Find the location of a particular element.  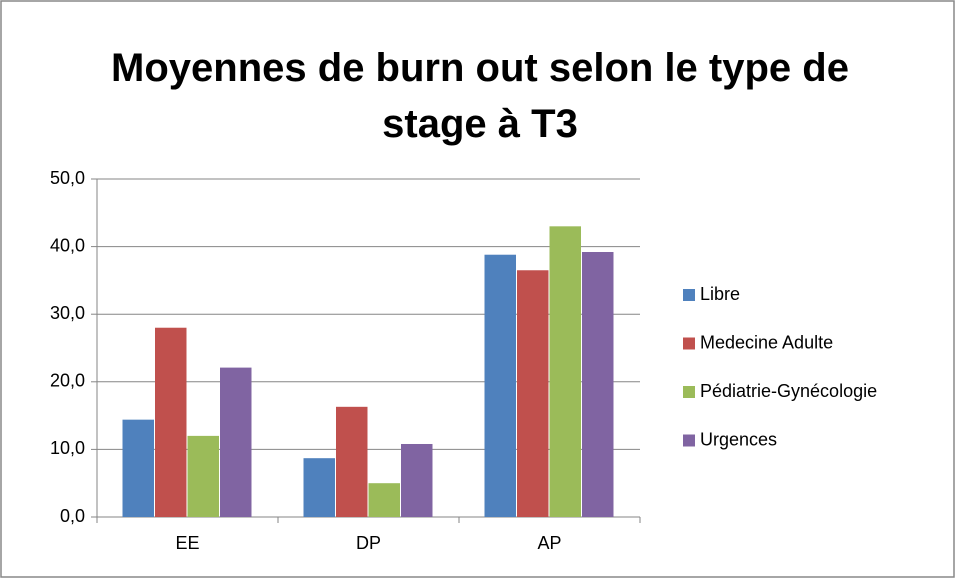

x-tick-label: AP is located at coordinates (549, 543).